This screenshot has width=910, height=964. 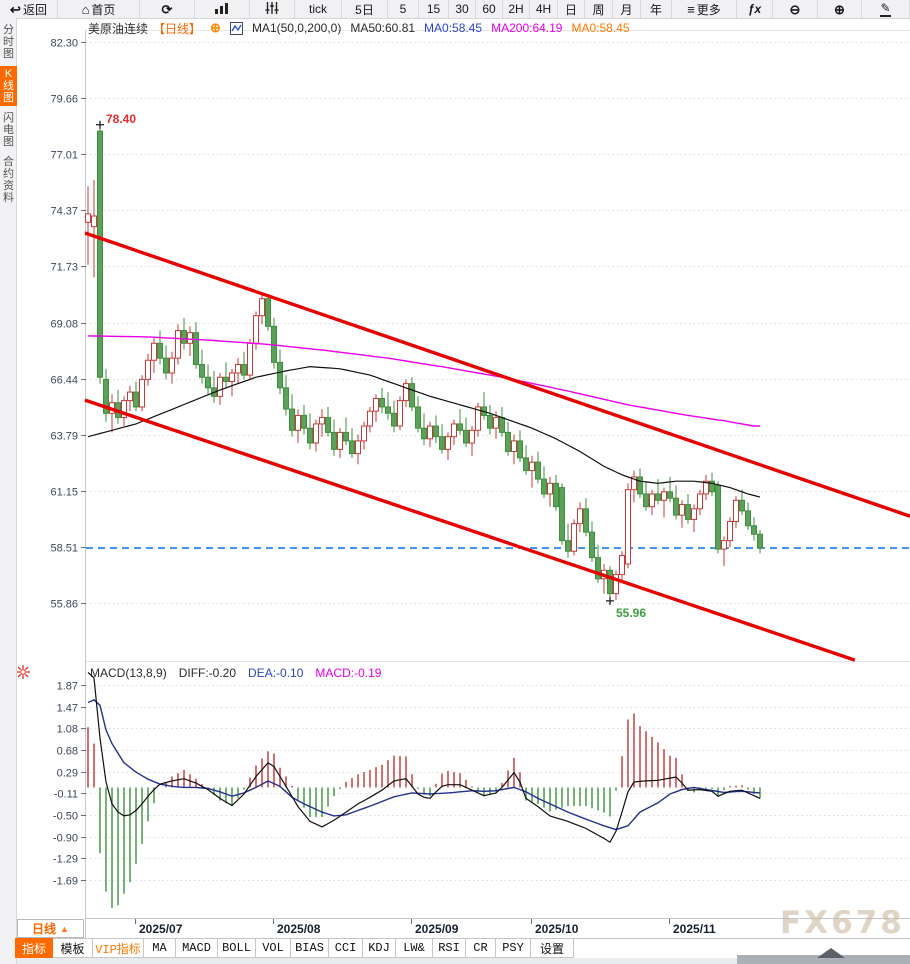 I want to click on zoom-in-icon: ⊕, so click(x=839, y=9).